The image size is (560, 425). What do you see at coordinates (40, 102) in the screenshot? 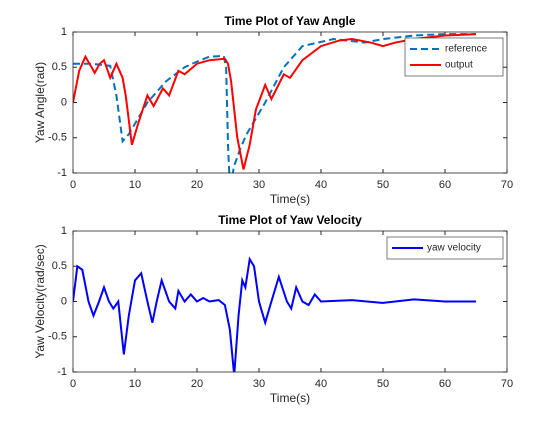
I see `y-axis-label: Yaw Angle(rad)` at bounding box center [40, 102].